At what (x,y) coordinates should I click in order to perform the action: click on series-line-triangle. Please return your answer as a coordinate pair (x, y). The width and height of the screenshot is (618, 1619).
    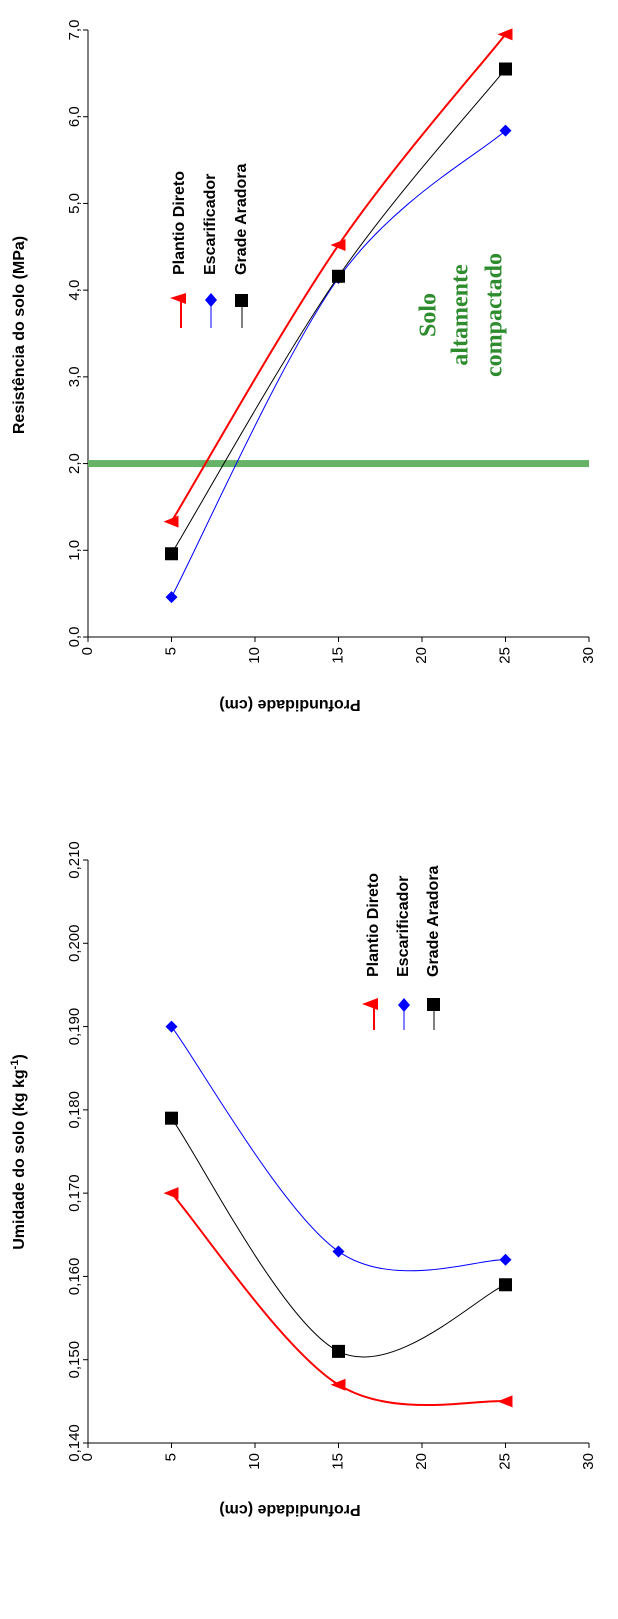
    Looking at the image, I should click on (338, 1299).